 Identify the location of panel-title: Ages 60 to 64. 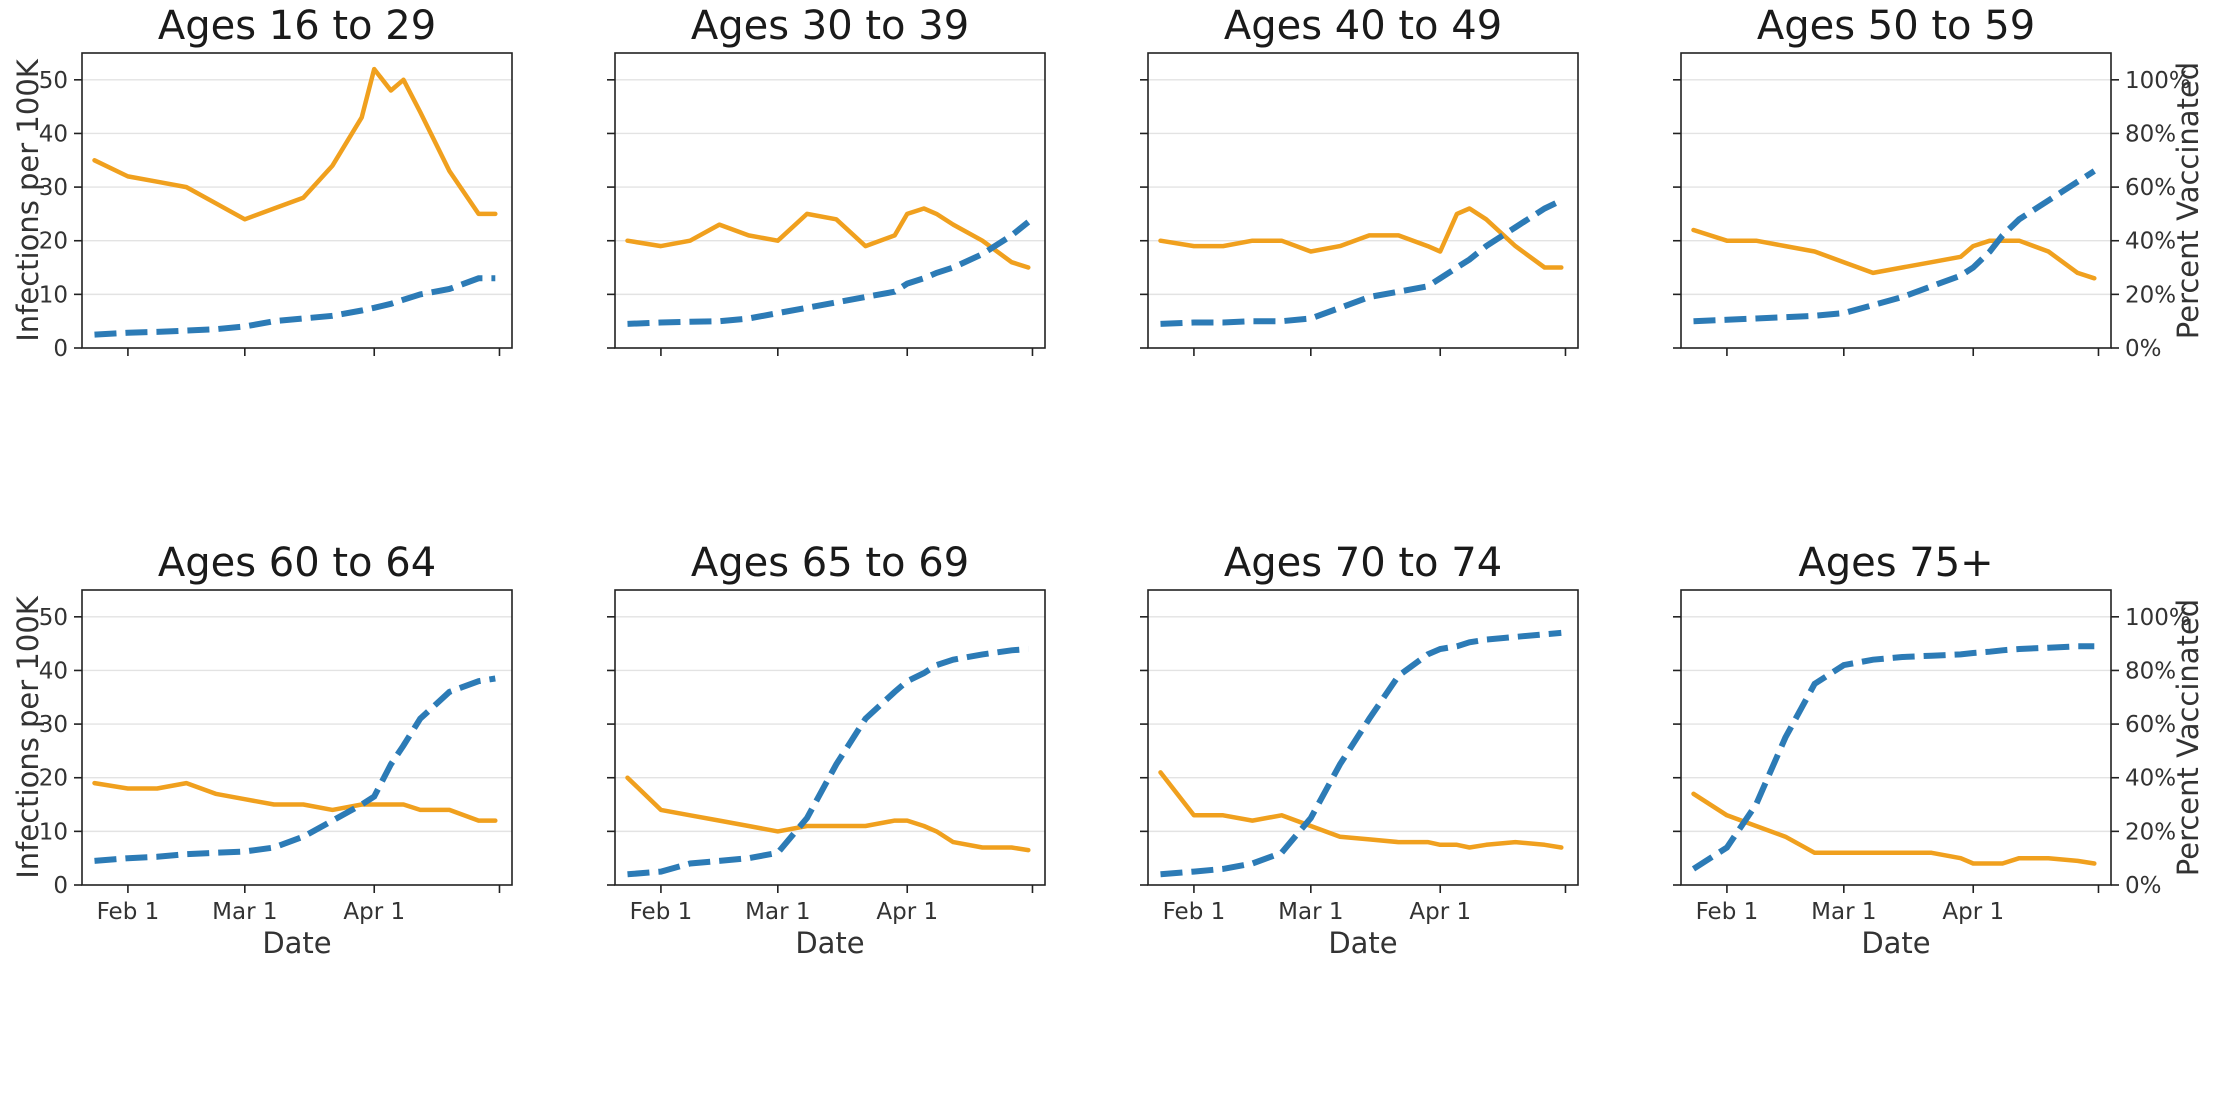
(297, 563).